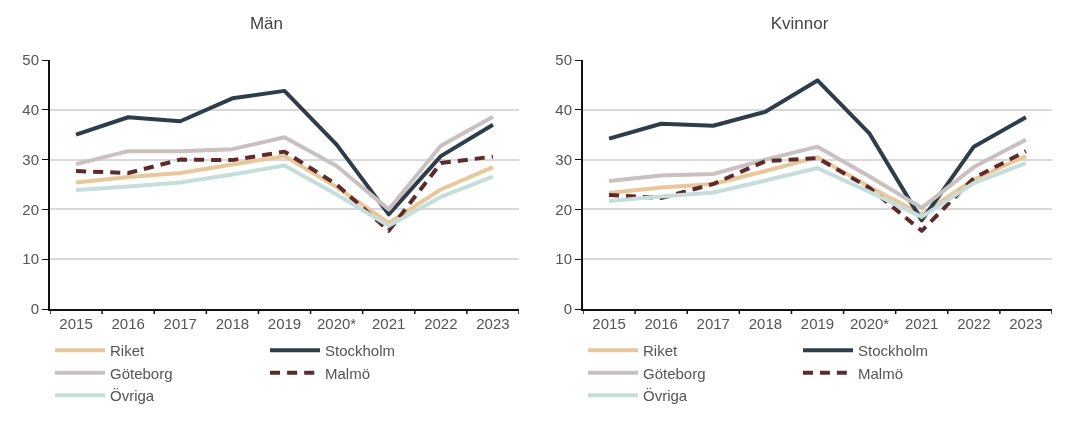  Describe the element at coordinates (266, 23) in the screenshot. I see `chart-title: Män` at that location.